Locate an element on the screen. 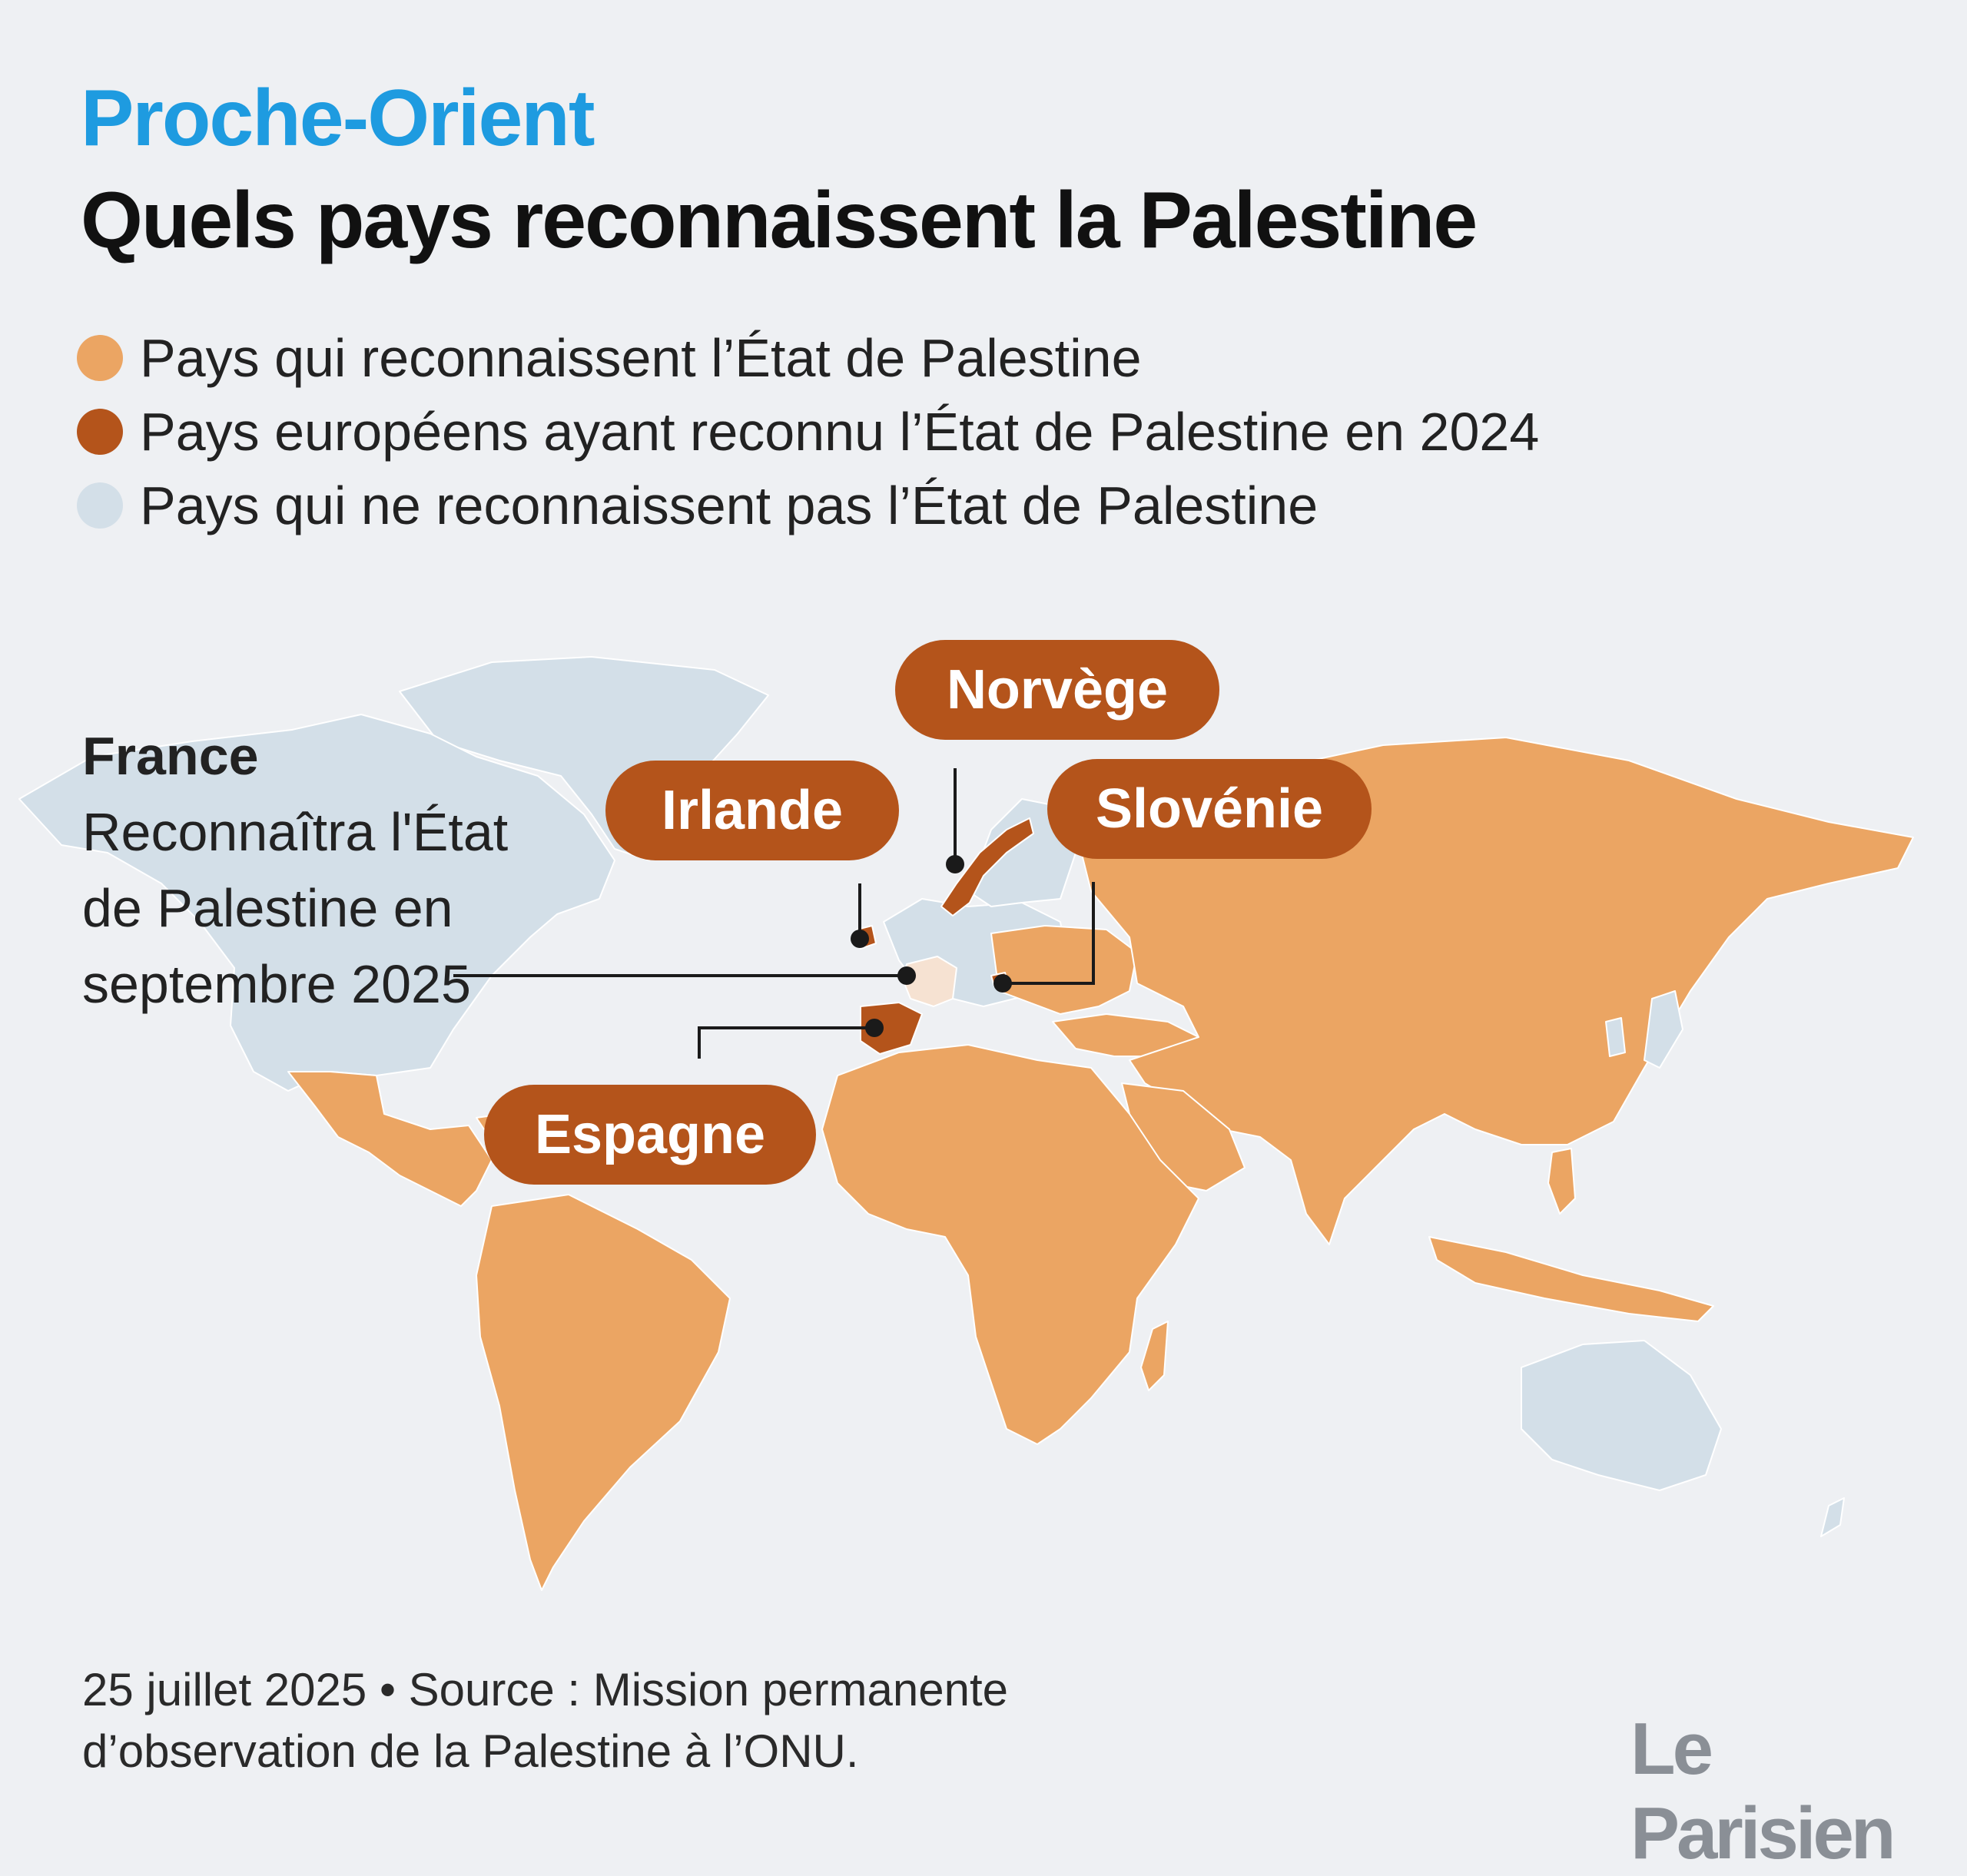  marker-france is located at coordinates (906, 975).